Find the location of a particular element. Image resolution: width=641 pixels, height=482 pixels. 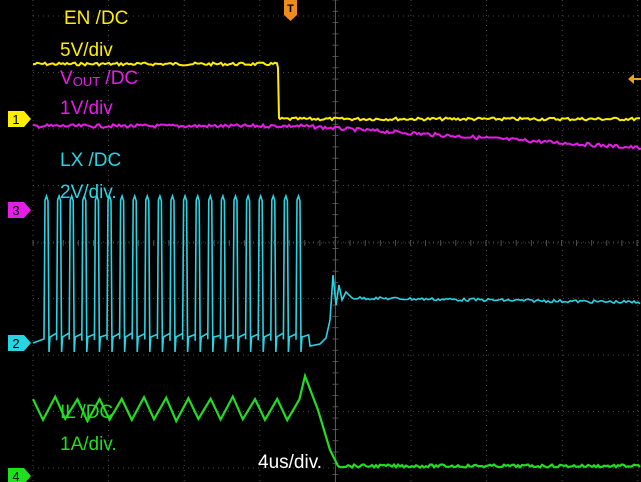

ch2-ground-marker-label: 3 is located at coordinates (15, 210).